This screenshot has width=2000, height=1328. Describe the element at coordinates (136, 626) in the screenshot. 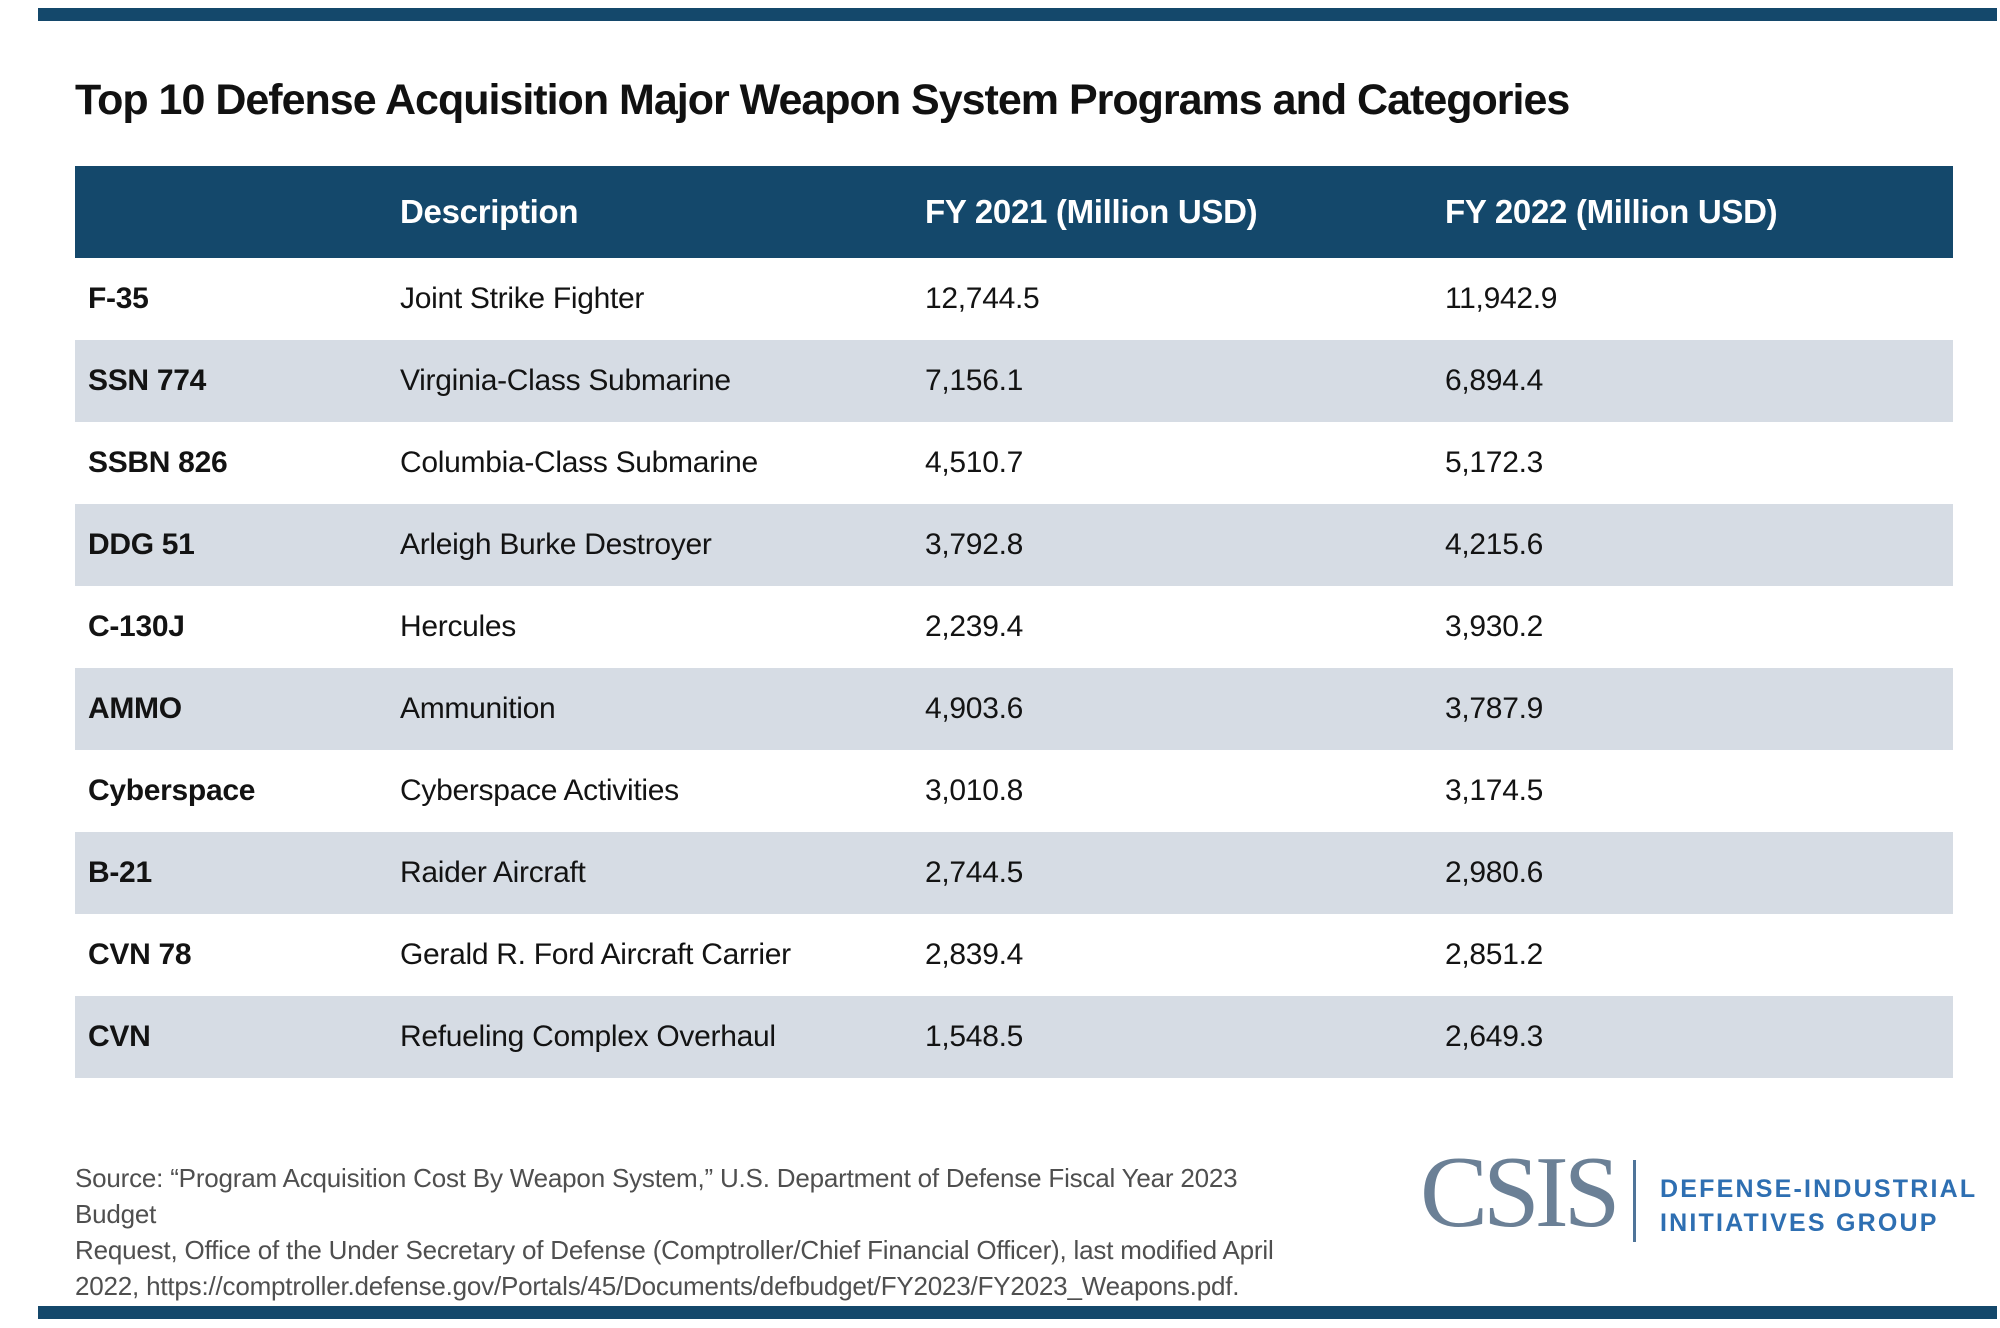

I see `program-cell: C-130J` at that location.